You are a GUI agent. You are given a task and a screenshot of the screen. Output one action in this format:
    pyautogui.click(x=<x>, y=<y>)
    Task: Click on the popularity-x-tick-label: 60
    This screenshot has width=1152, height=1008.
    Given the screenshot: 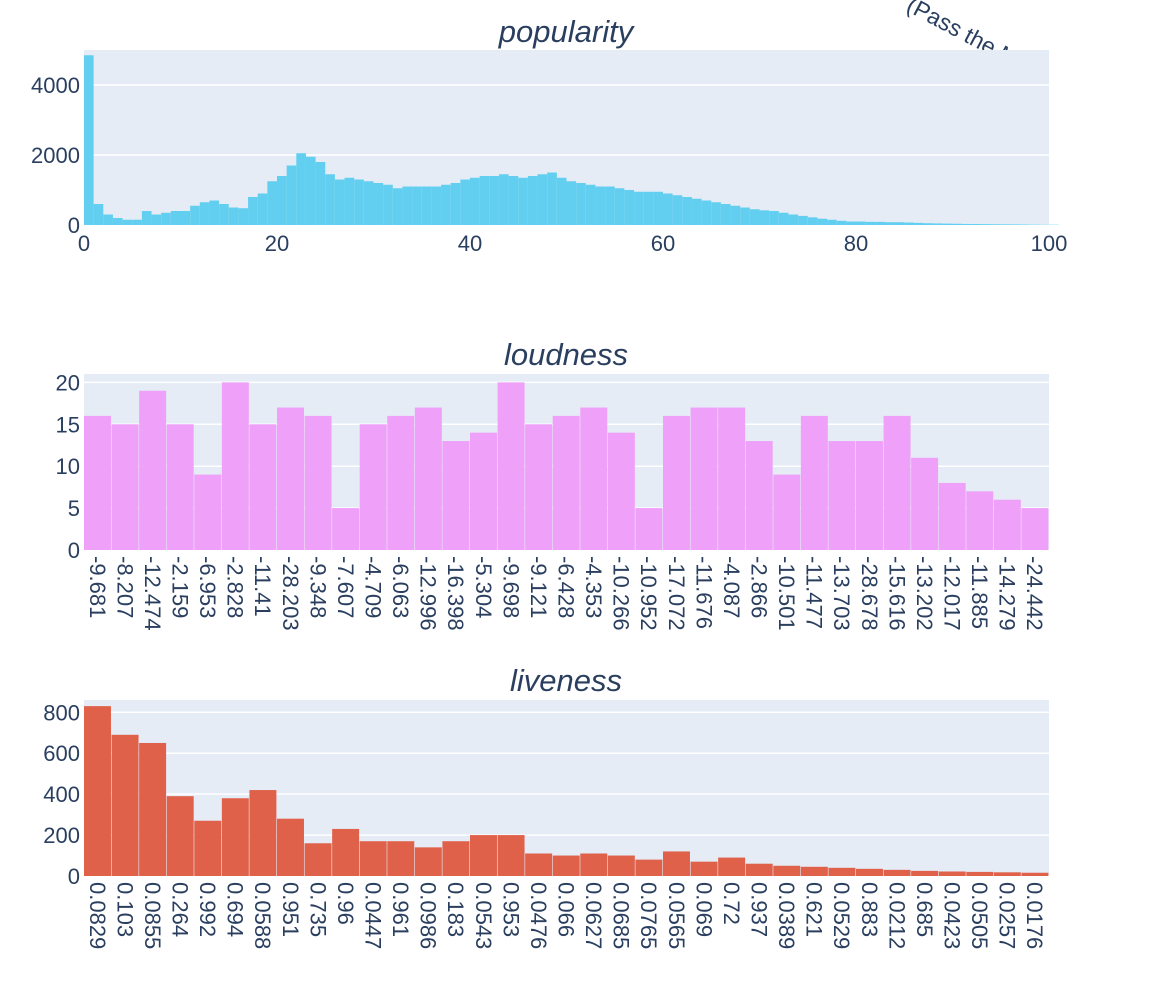 What is the action you would take?
    pyautogui.click(x=663, y=243)
    